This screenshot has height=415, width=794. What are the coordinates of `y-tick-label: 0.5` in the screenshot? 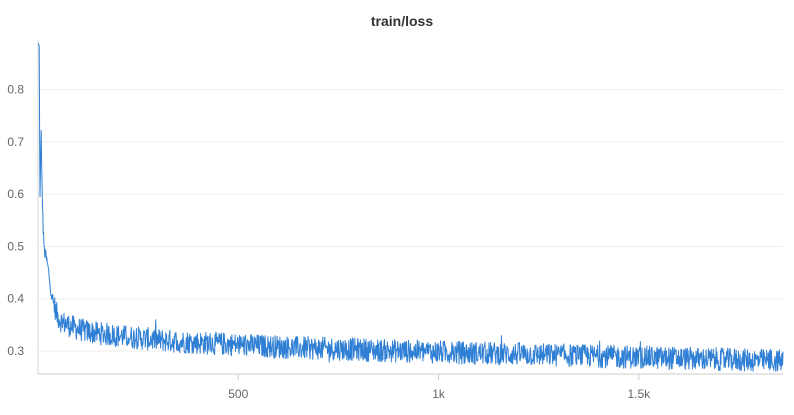 It's located at (15, 246).